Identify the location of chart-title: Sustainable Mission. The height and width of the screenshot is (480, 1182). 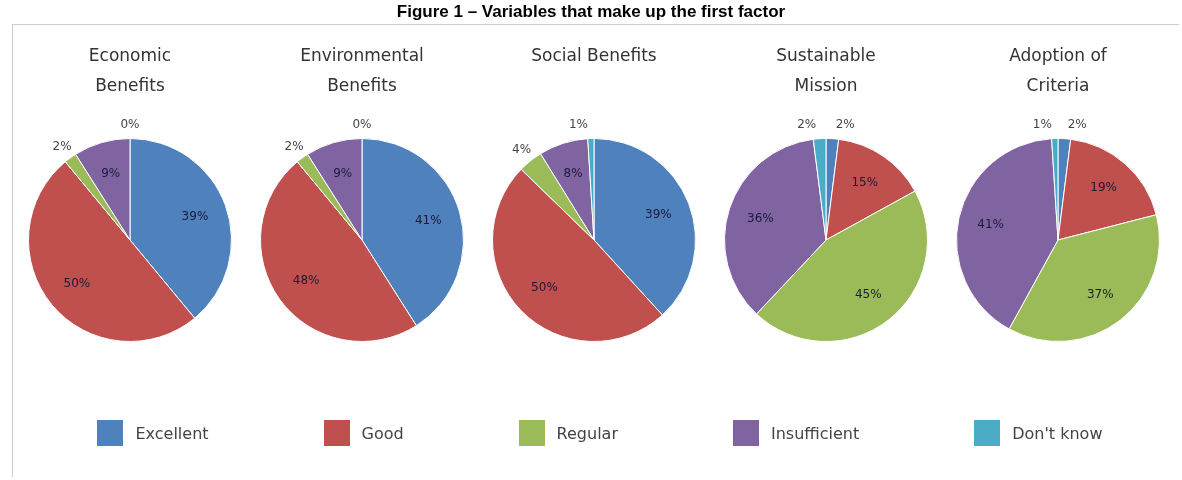
(826, 70).